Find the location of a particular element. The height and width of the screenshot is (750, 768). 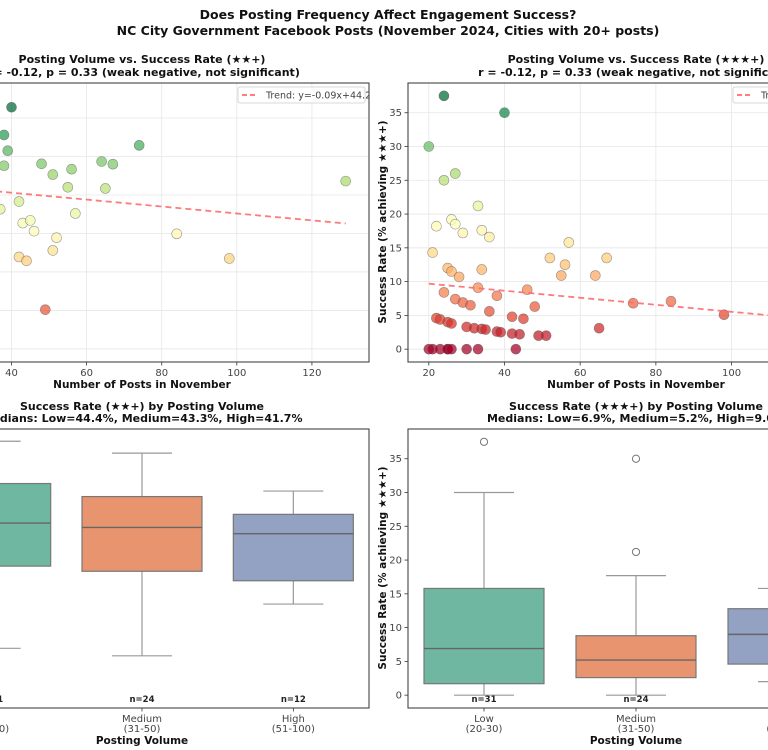

y-tick-label: 30 is located at coordinates (395, 493).